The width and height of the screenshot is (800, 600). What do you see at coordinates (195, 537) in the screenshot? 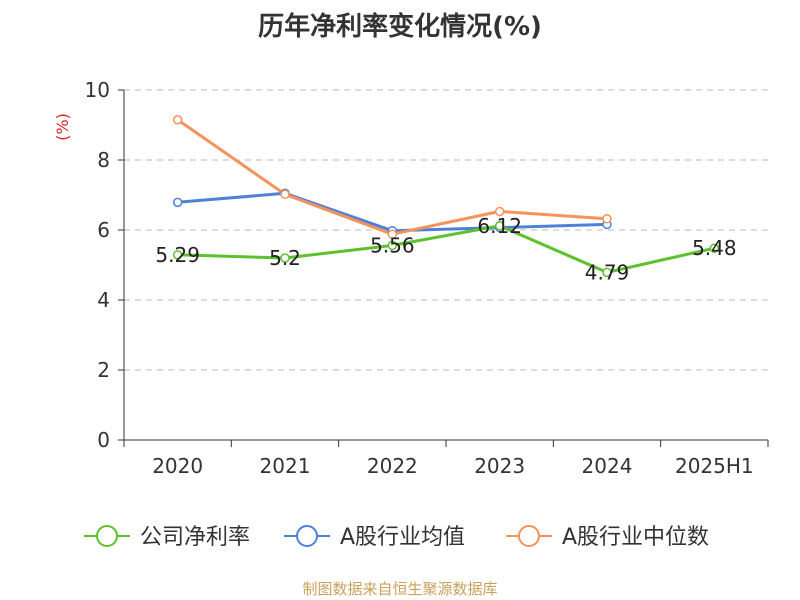
I see `legend-label-0: 公司净利率` at bounding box center [195, 537].